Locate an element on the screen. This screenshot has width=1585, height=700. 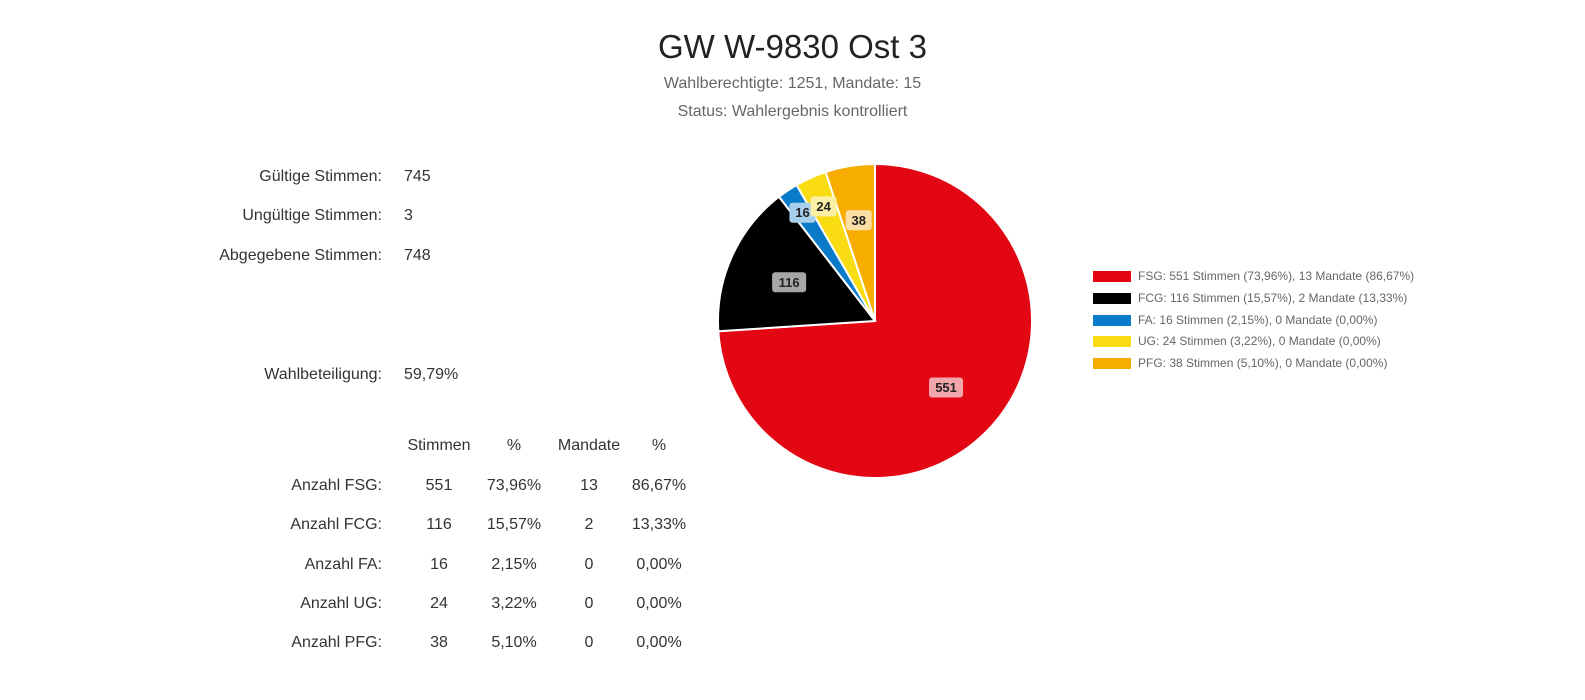
data-label-text: 16 is located at coordinates (802, 212).